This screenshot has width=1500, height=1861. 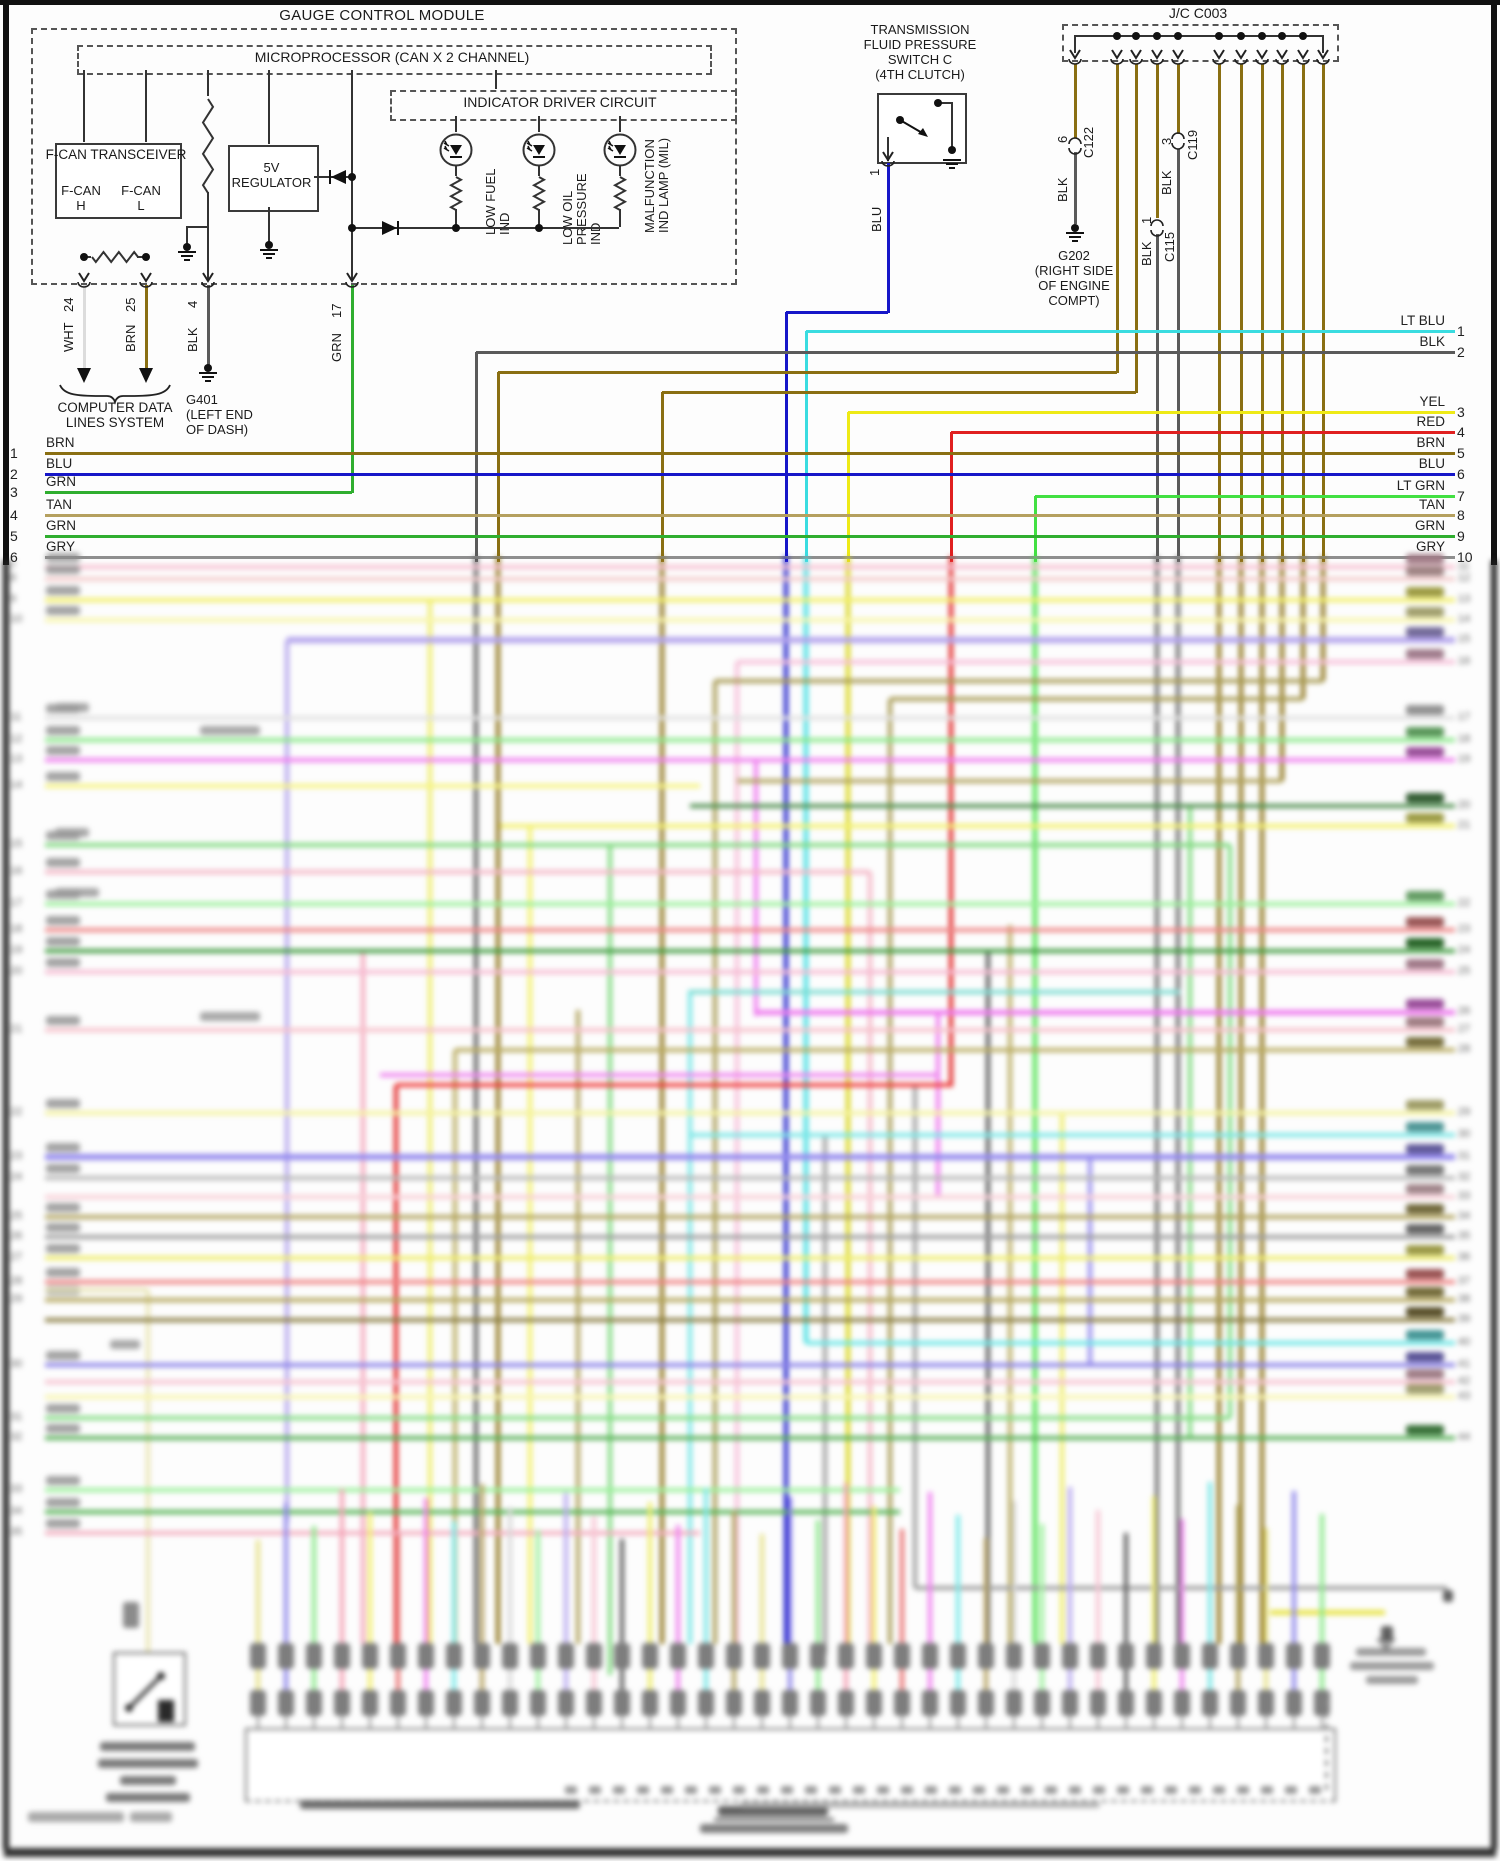 I want to click on blur-left-number: 22, so click(x=16, y=1112).